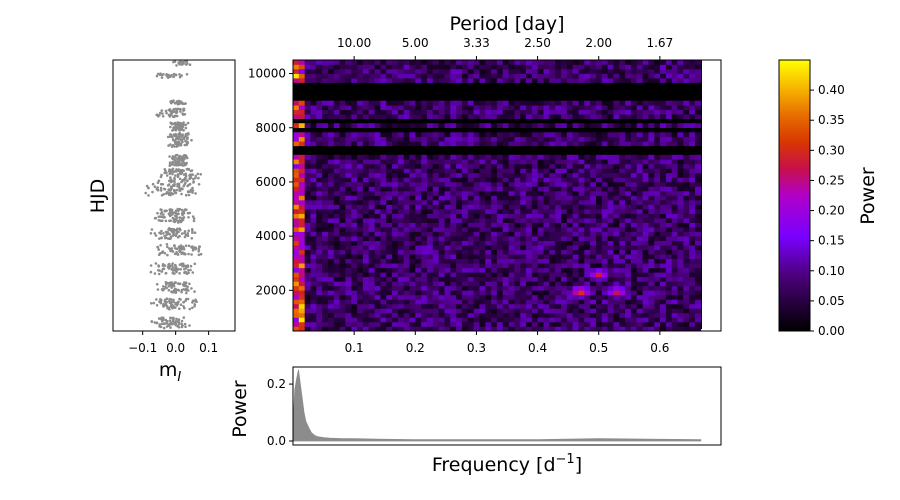 The image size is (900, 500). What do you see at coordinates (831, 241) in the screenshot?
I see `colorbar-tick-label: 0.15` at bounding box center [831, 241].